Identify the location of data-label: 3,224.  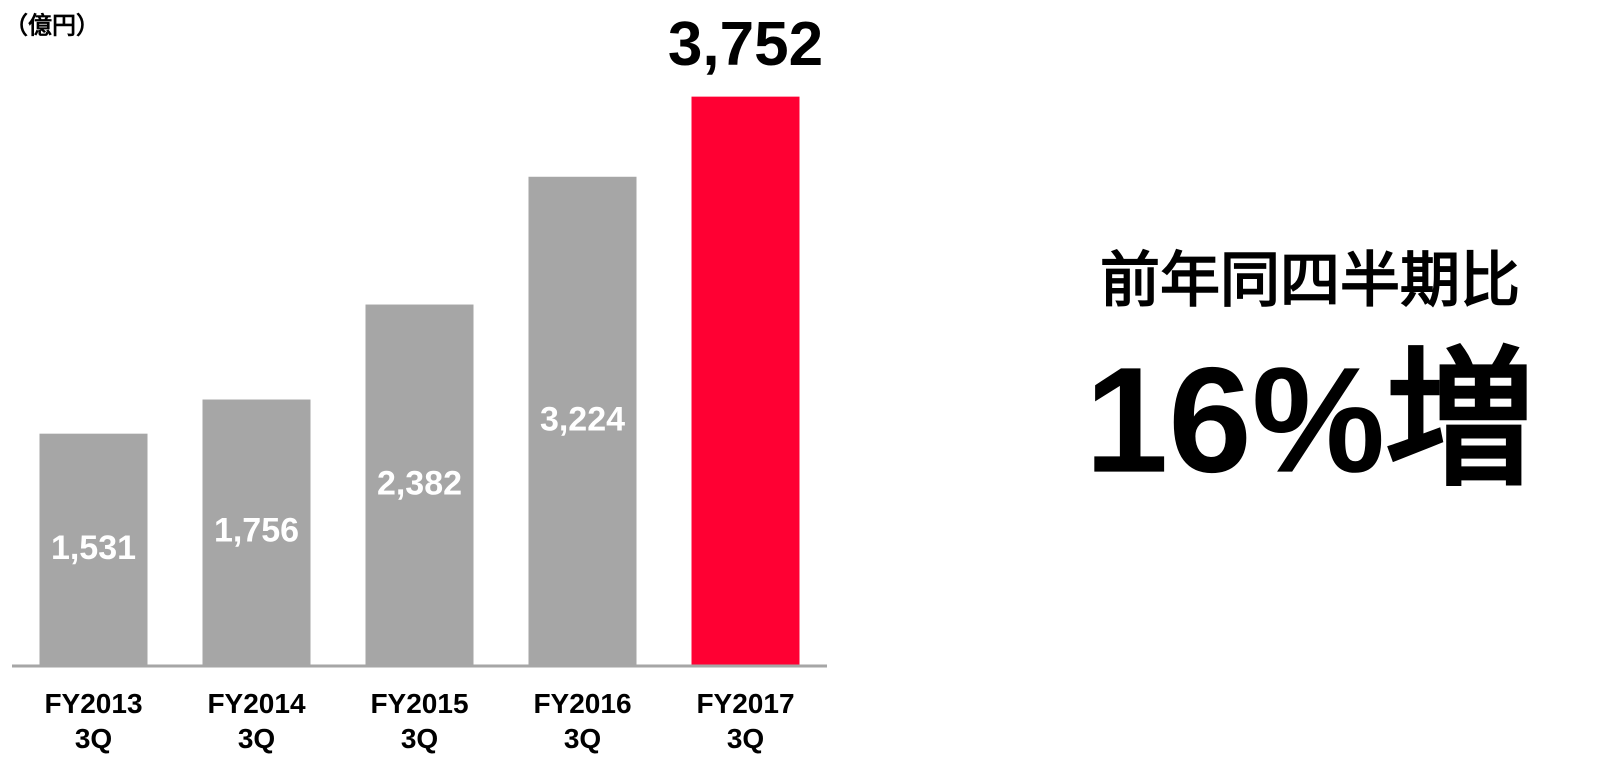
(582, 419).